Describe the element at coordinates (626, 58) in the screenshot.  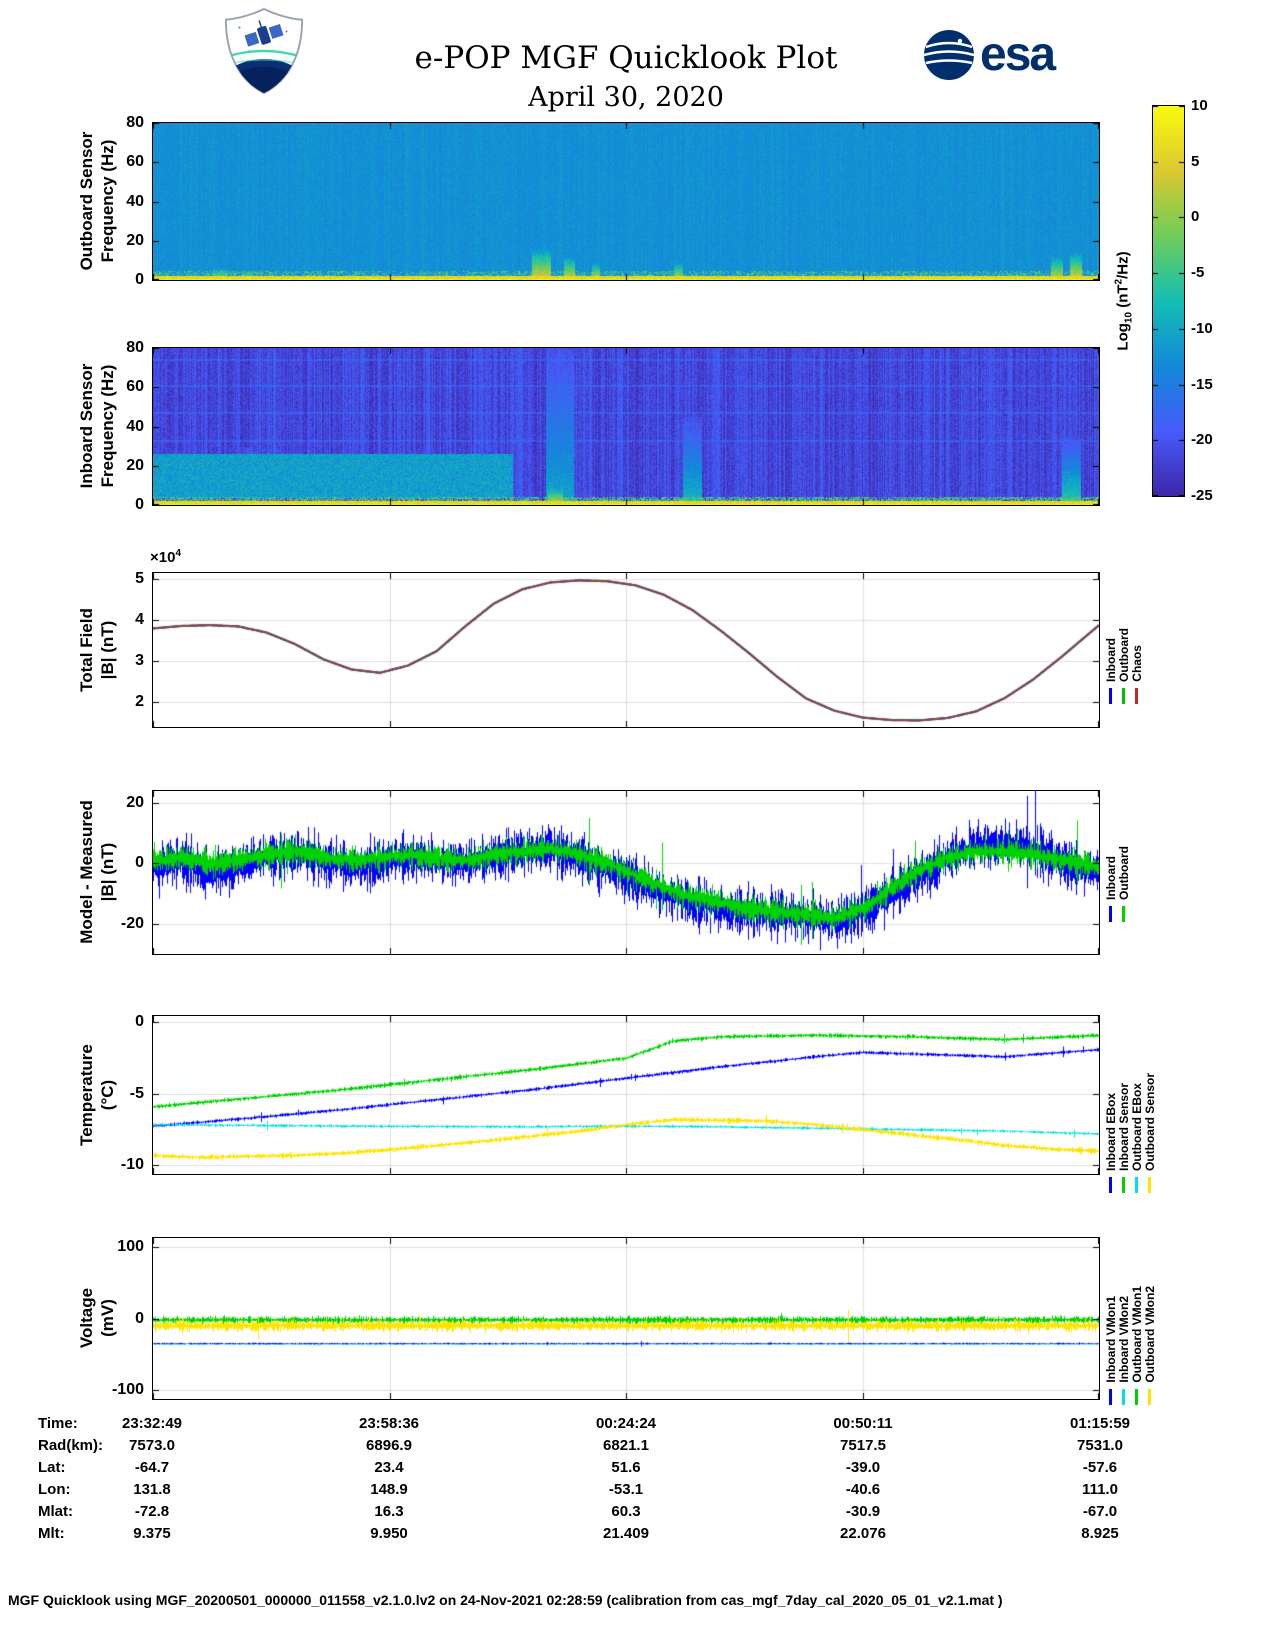
I see `page-title: e-POP MGF Quicklook Plot` at that location.